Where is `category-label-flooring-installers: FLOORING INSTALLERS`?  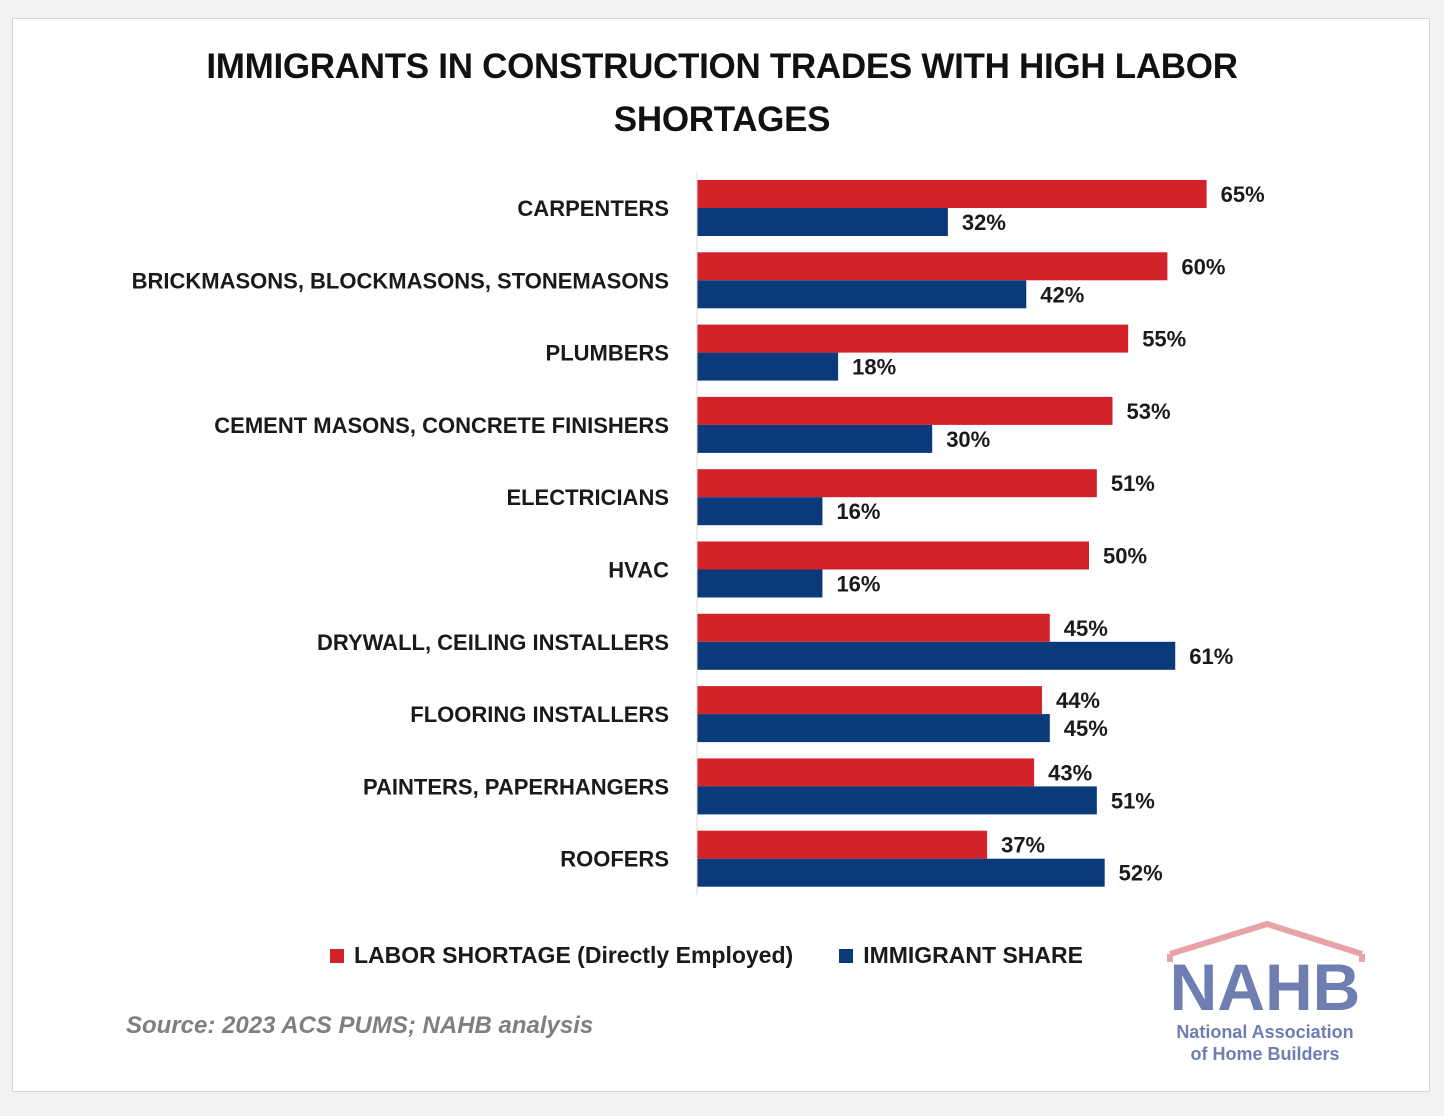
category-label-flooring-installers: FLOORING INSTALLERS is located at coordinates (539, 714).